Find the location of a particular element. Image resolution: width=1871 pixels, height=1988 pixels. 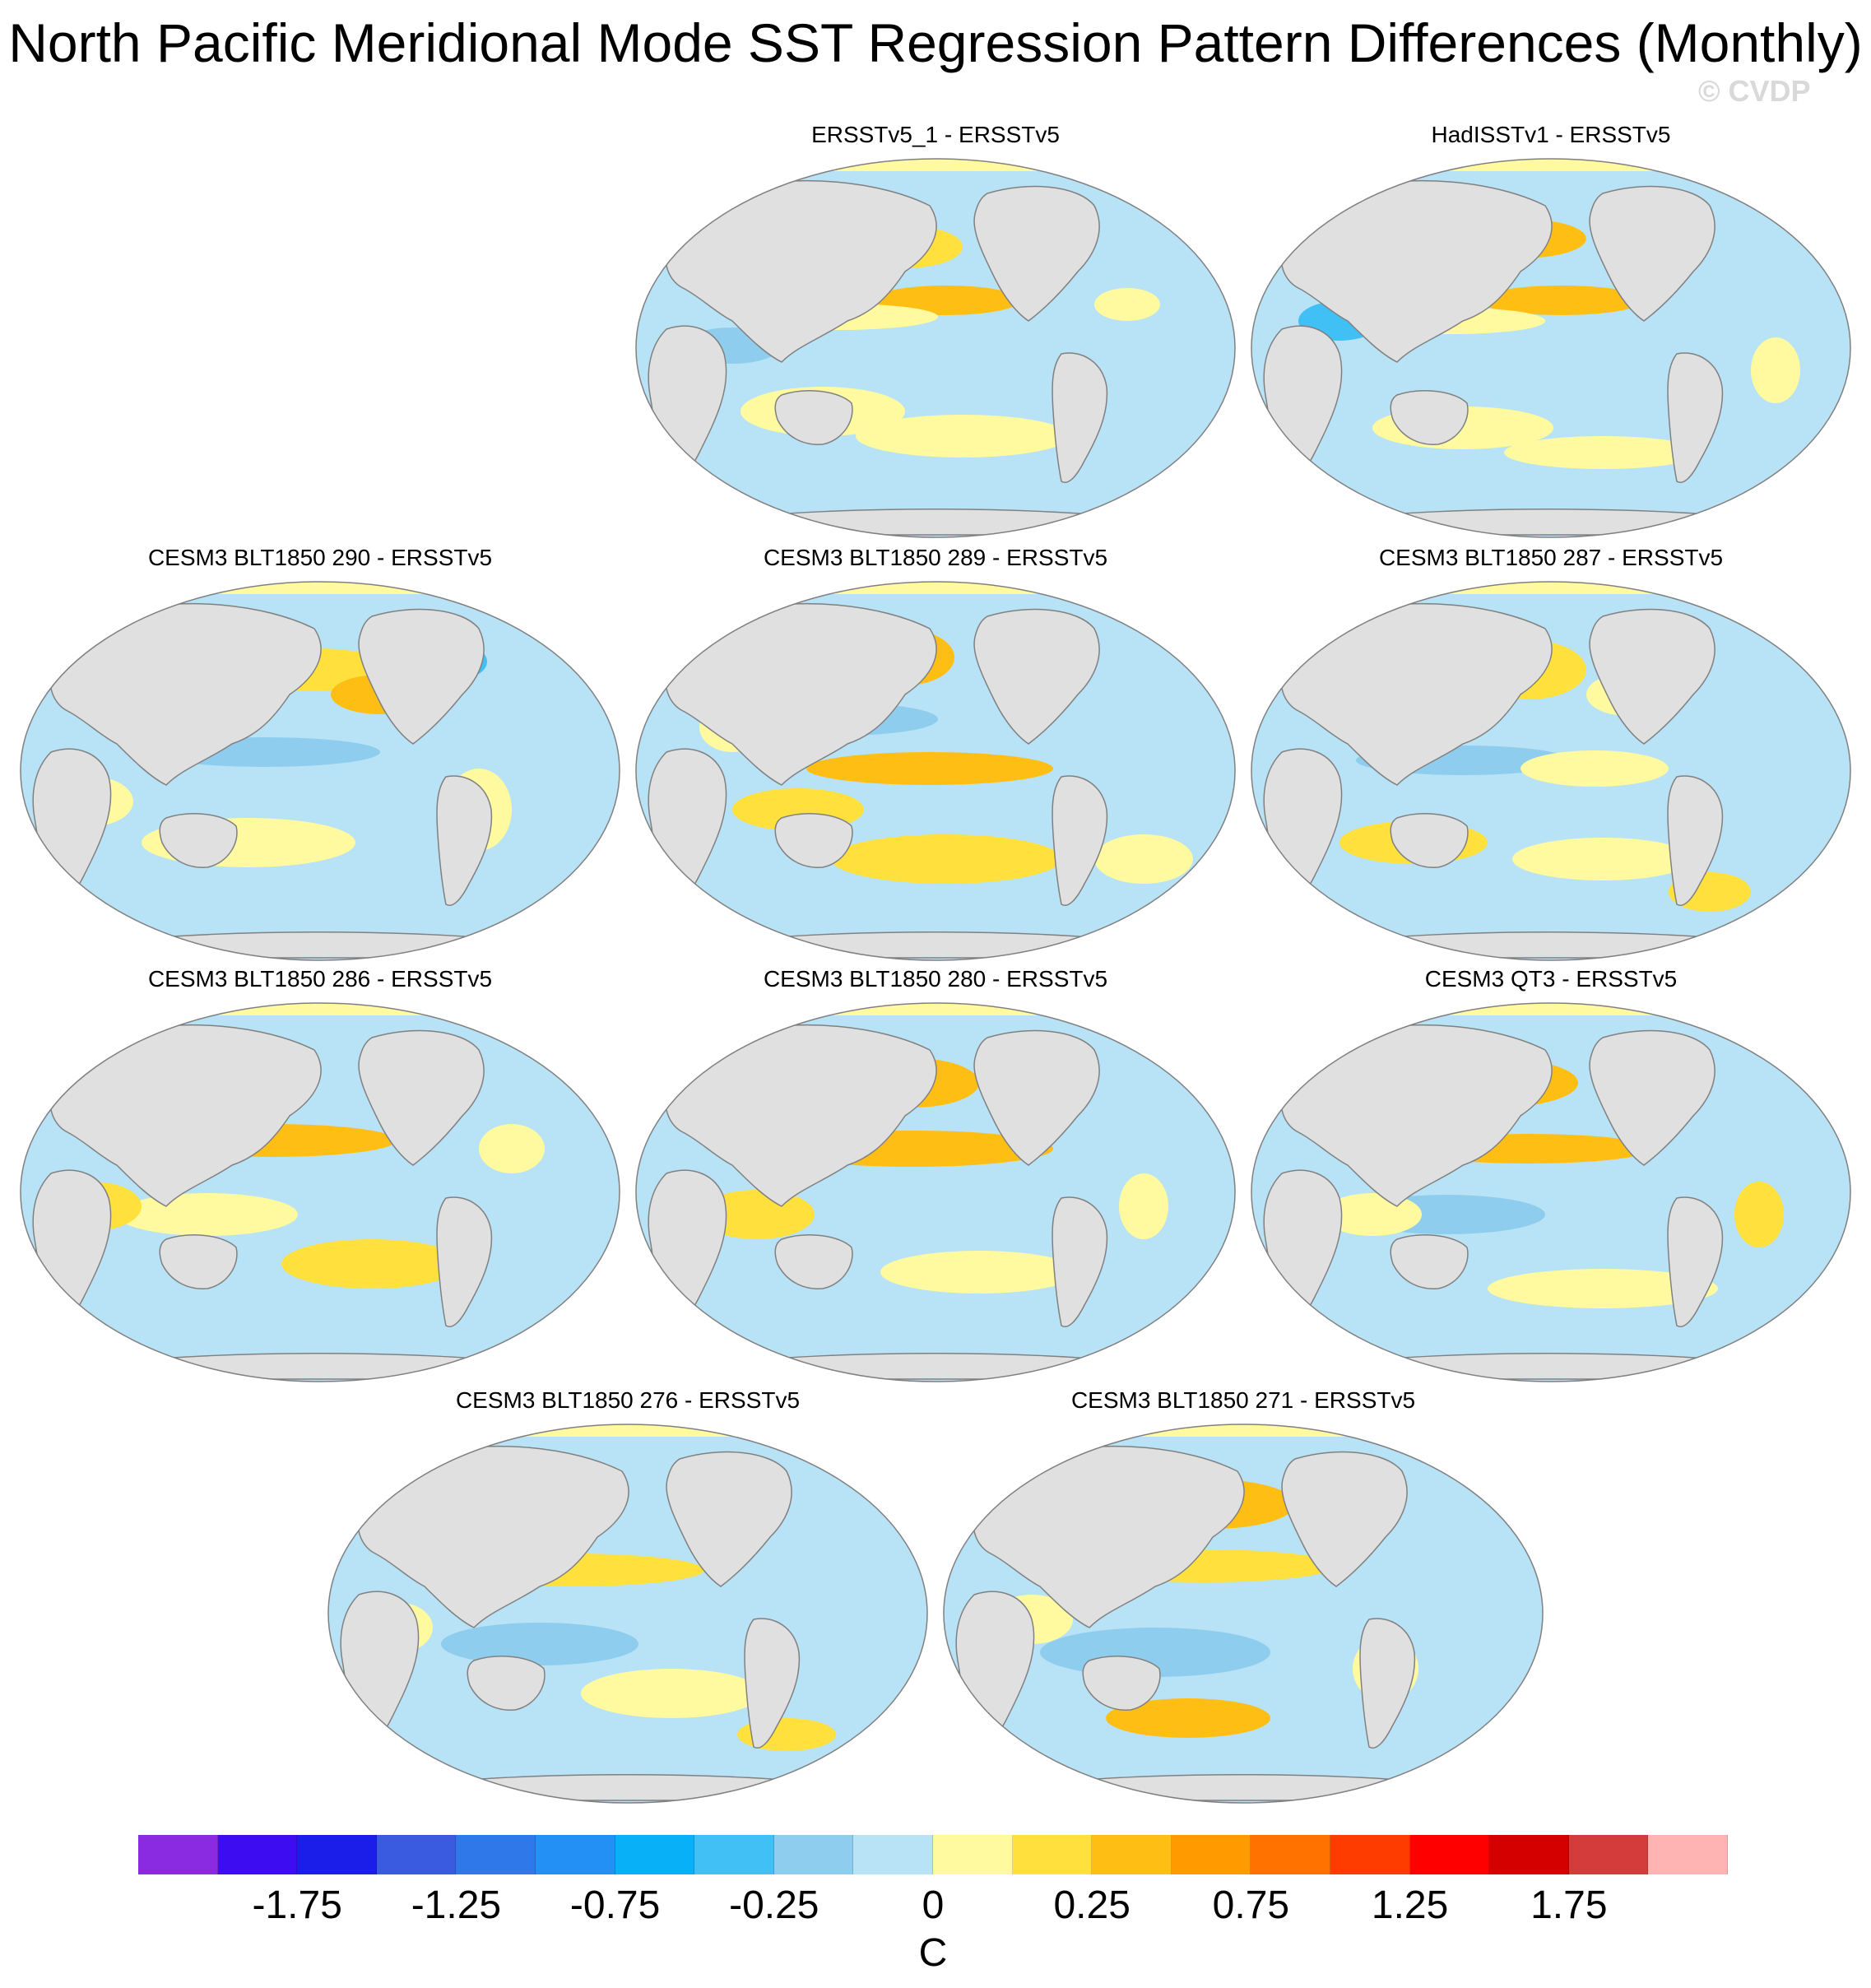

map-panel: ERSSTv5_1 - ERSSTv5 is located at coordinates (935, 330).